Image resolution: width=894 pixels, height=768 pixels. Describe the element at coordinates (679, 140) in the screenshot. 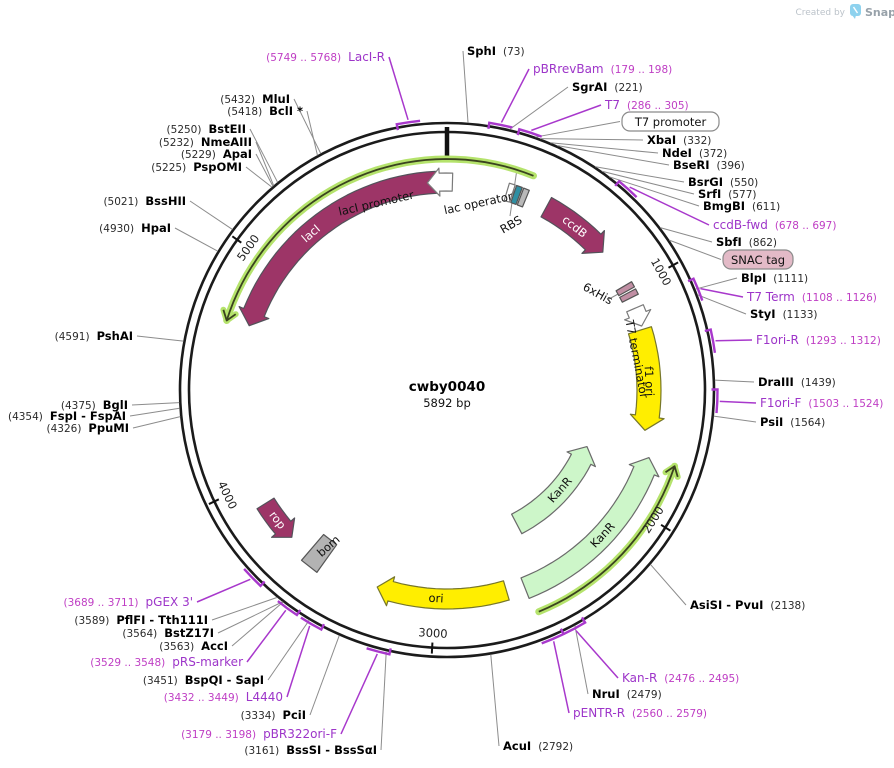

I see `site-label-xbai: XbaI (332)` at that location.